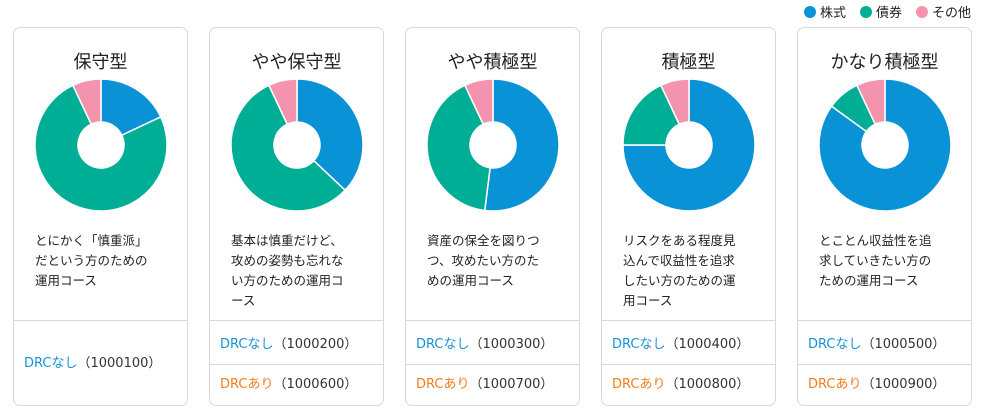  I want to click on description-line: つ、攻めたい方のた, so click(483, 260).